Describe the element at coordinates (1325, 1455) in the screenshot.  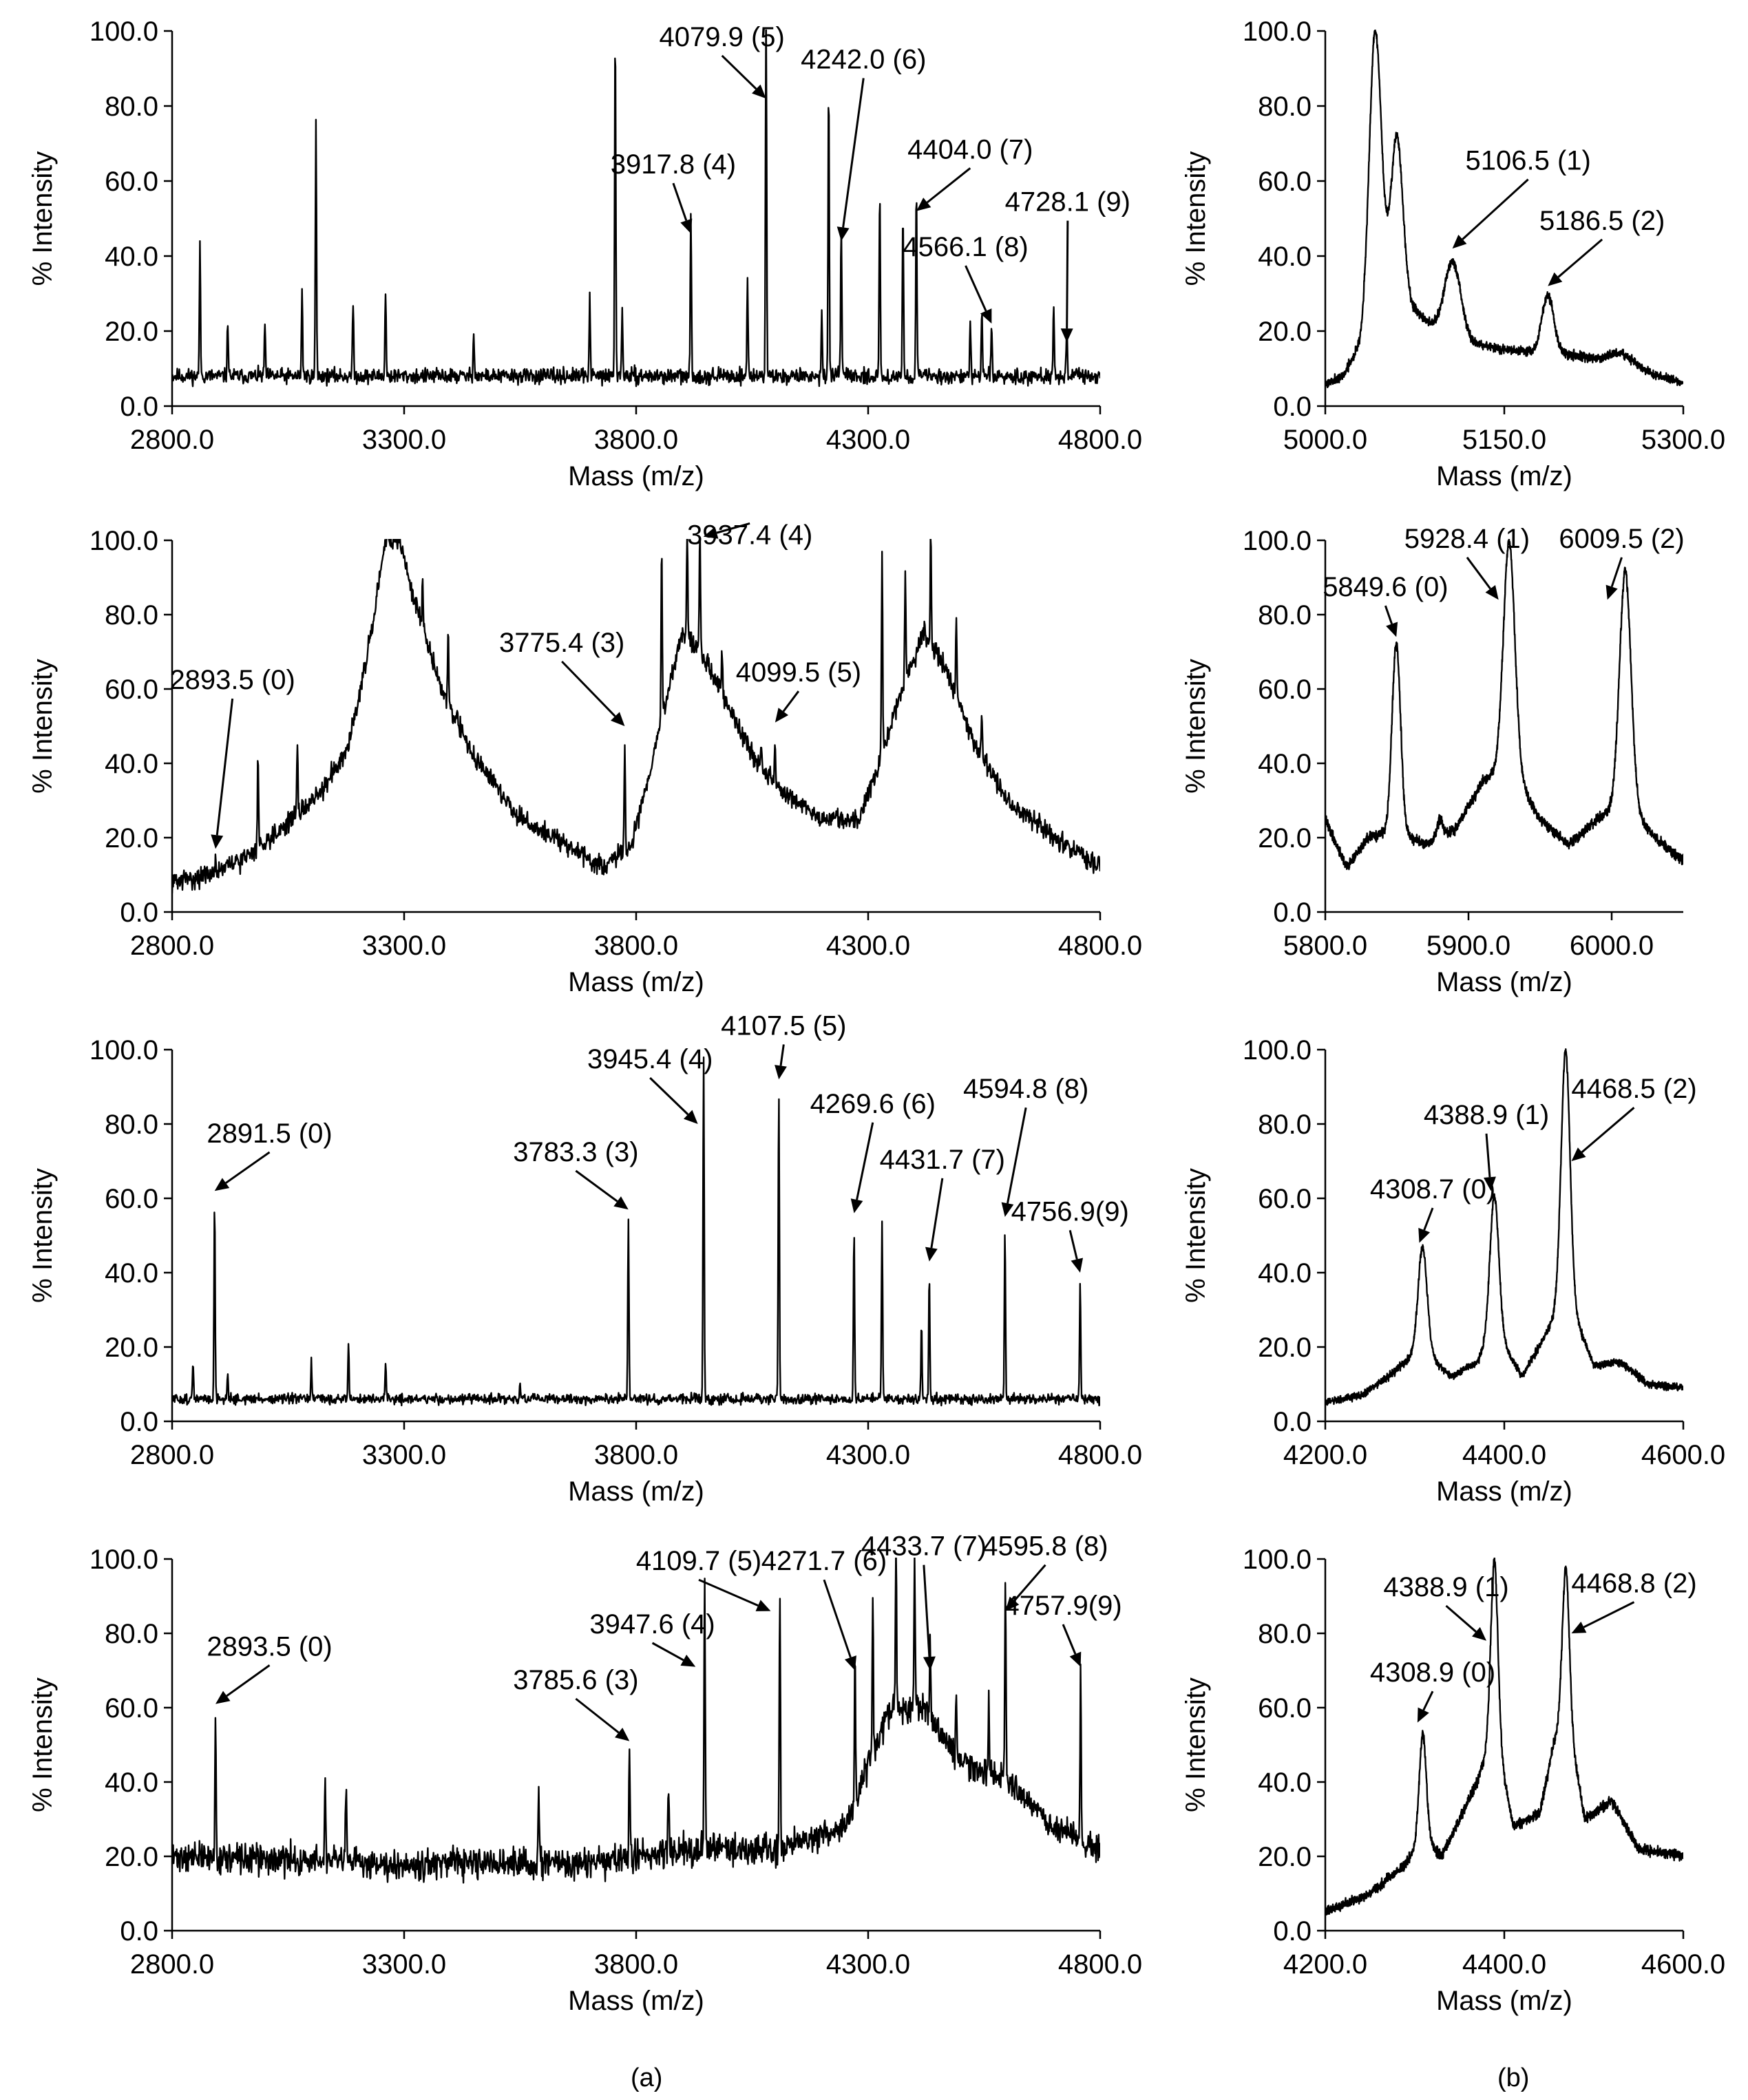
I see `x-tick-label: 4200.0` at that location.